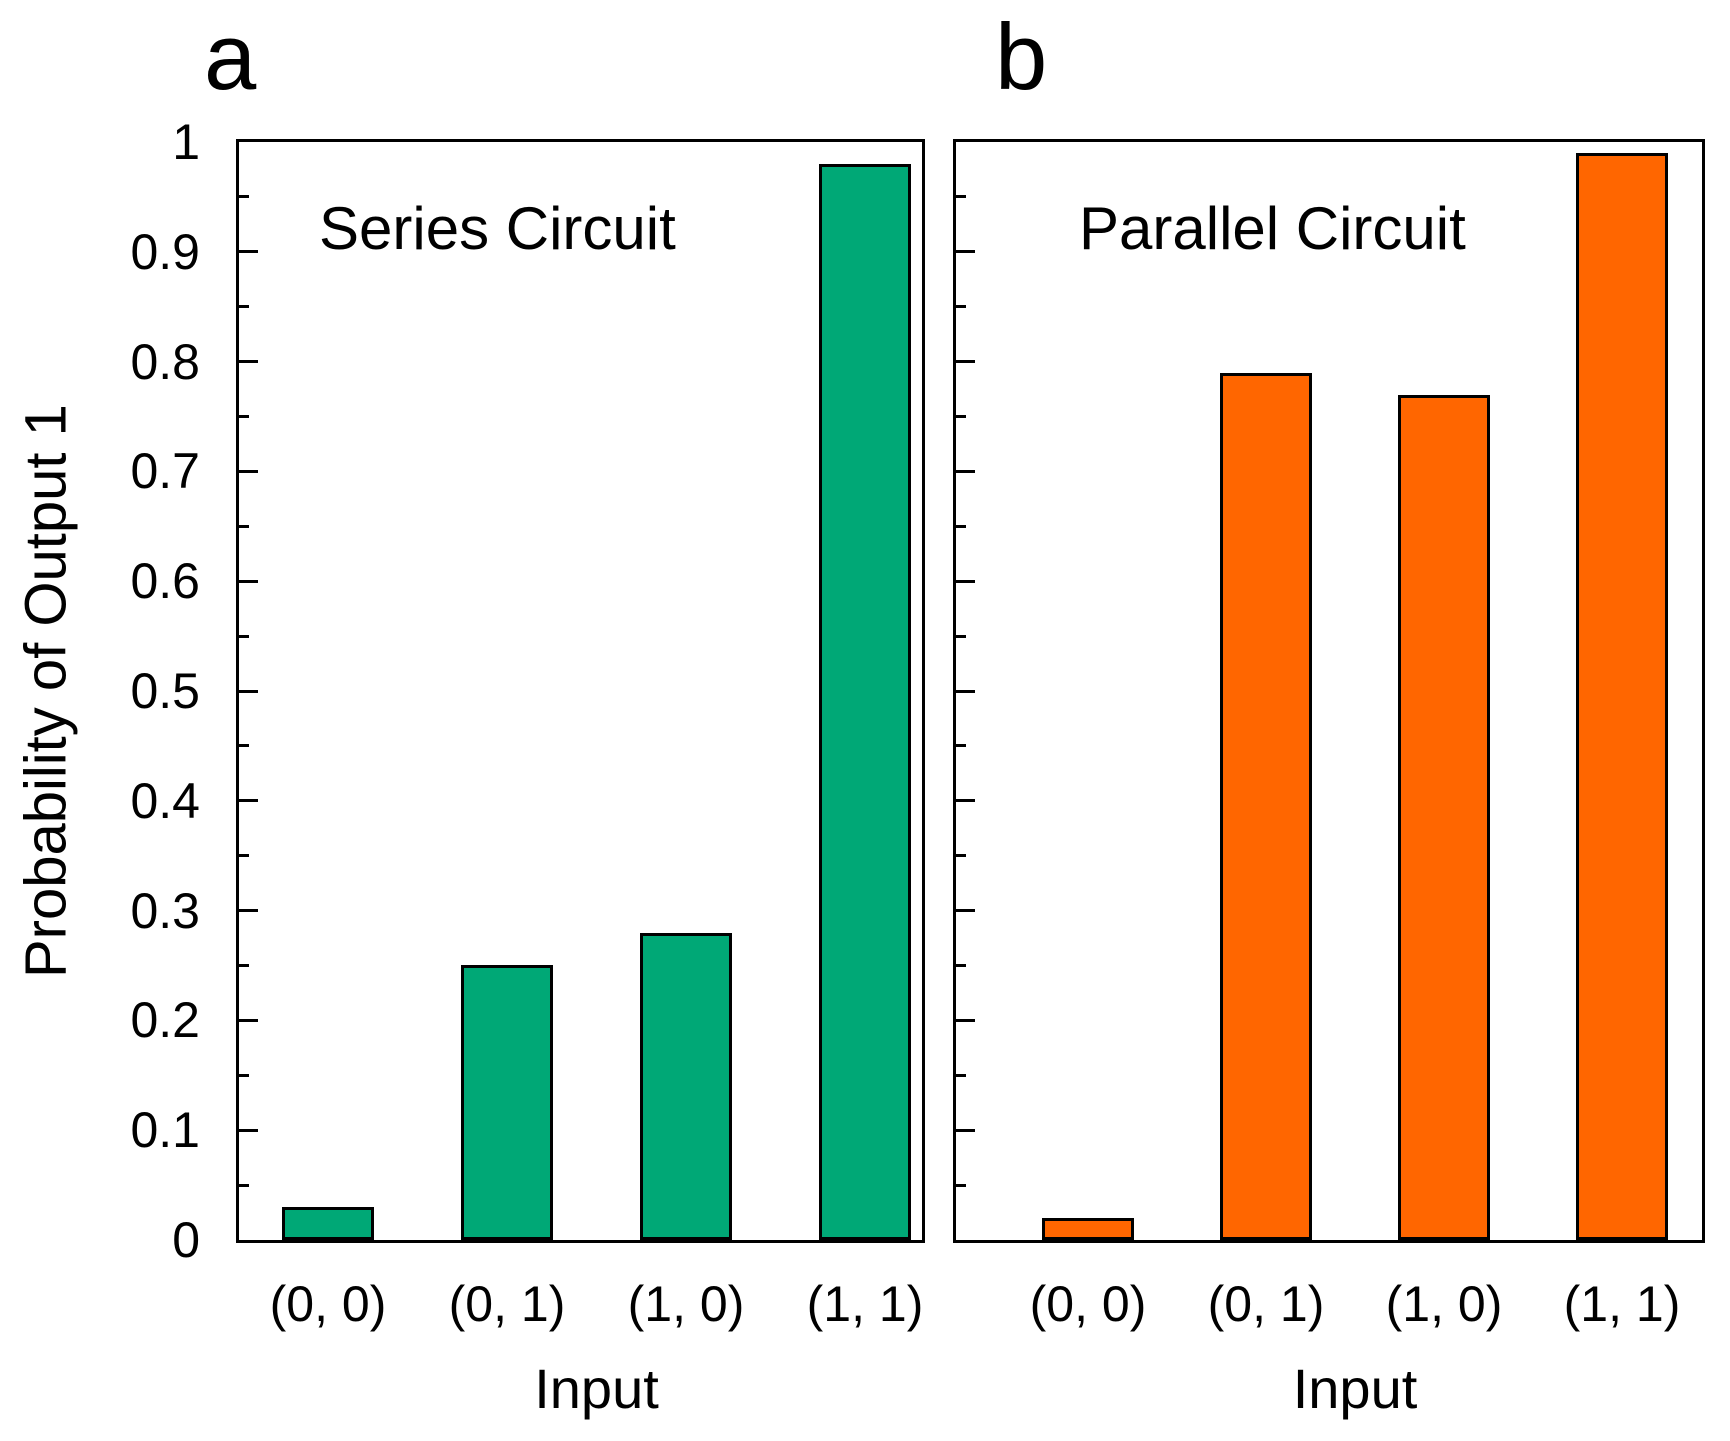 Image resolution: width=1730 pixels, height=1441 pixels. I want to click on y-tick-labels: 0 0.1 0.2 0.3 0.4 0.5 0.6 0.7 0.8 0.9 1, so click(100, 720).